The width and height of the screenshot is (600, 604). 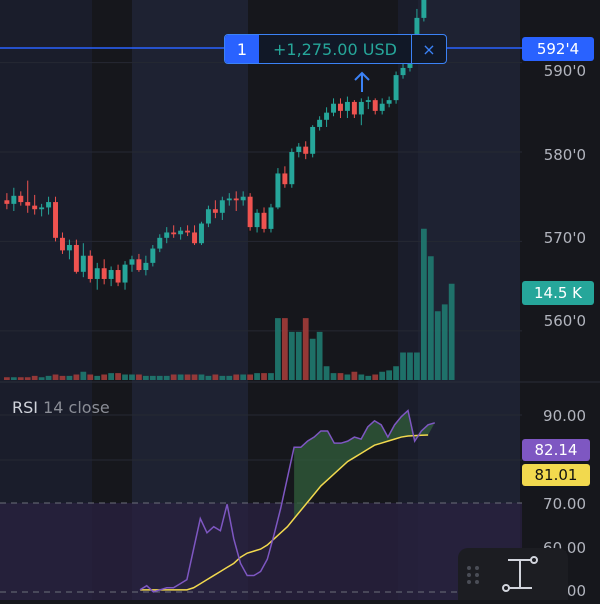 I want to click on position-order-box: 1 +1,275.00 USD ×, so click(x=335, y=49).